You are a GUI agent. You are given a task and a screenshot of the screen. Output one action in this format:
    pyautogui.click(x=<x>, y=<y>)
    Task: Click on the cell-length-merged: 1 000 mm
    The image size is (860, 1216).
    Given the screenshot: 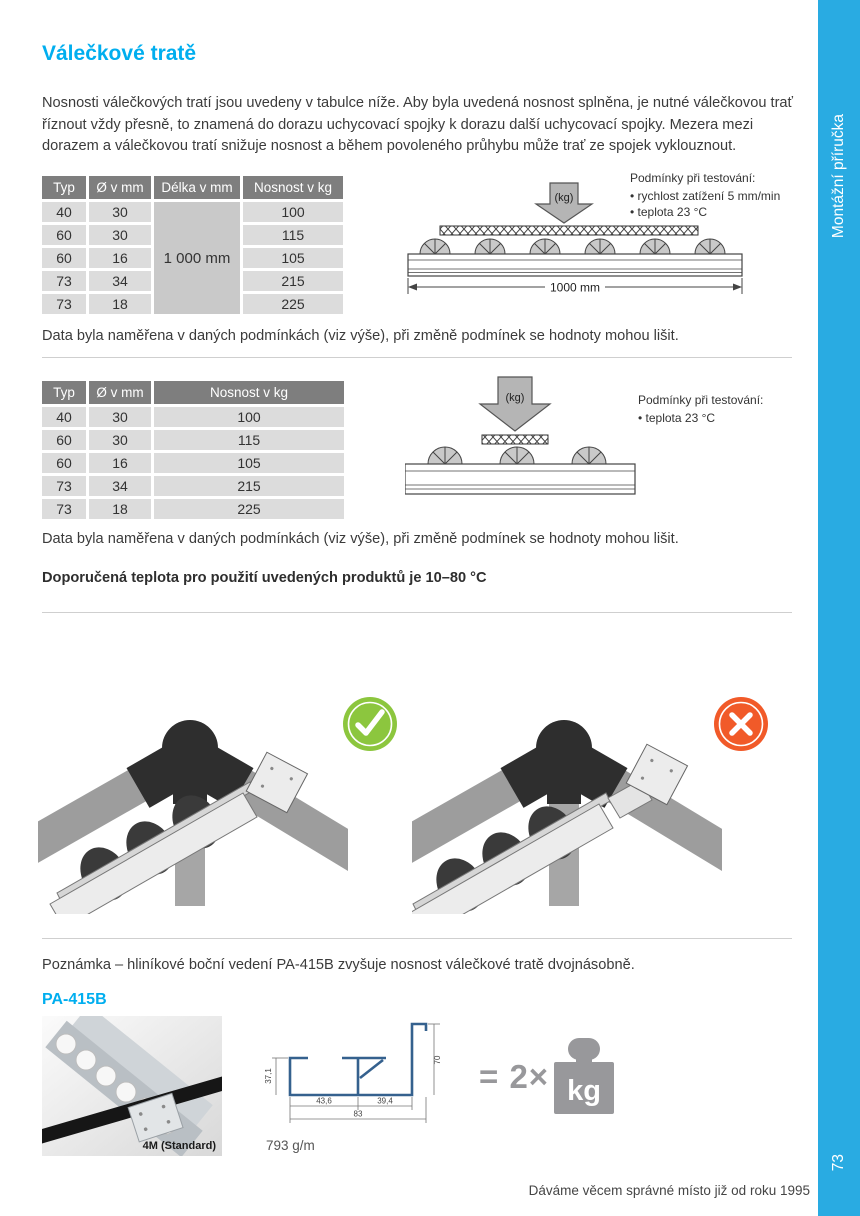 What is the action you would take?
    pyautogui.click(x=197, y=258)
    